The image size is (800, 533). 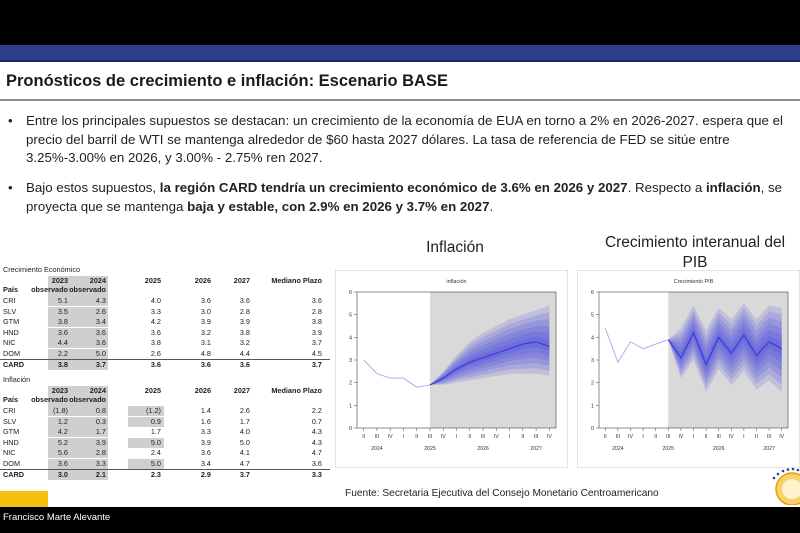 What do you see at coordinates (100, 474) in the screenshot?
I see `table-cell: 2.1` at bounding box center [100, 474].